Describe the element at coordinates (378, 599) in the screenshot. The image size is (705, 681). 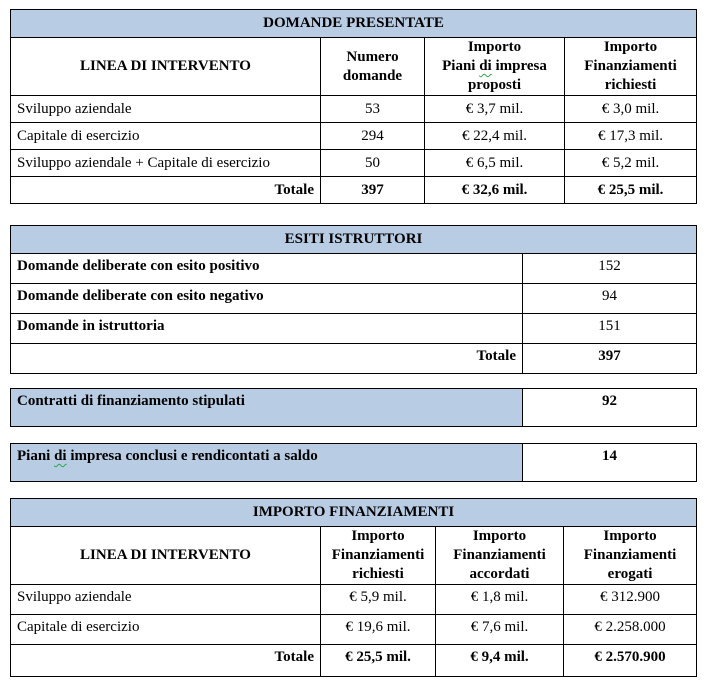
I see `cell-richiesti: € 5,9 mil.` at that location.